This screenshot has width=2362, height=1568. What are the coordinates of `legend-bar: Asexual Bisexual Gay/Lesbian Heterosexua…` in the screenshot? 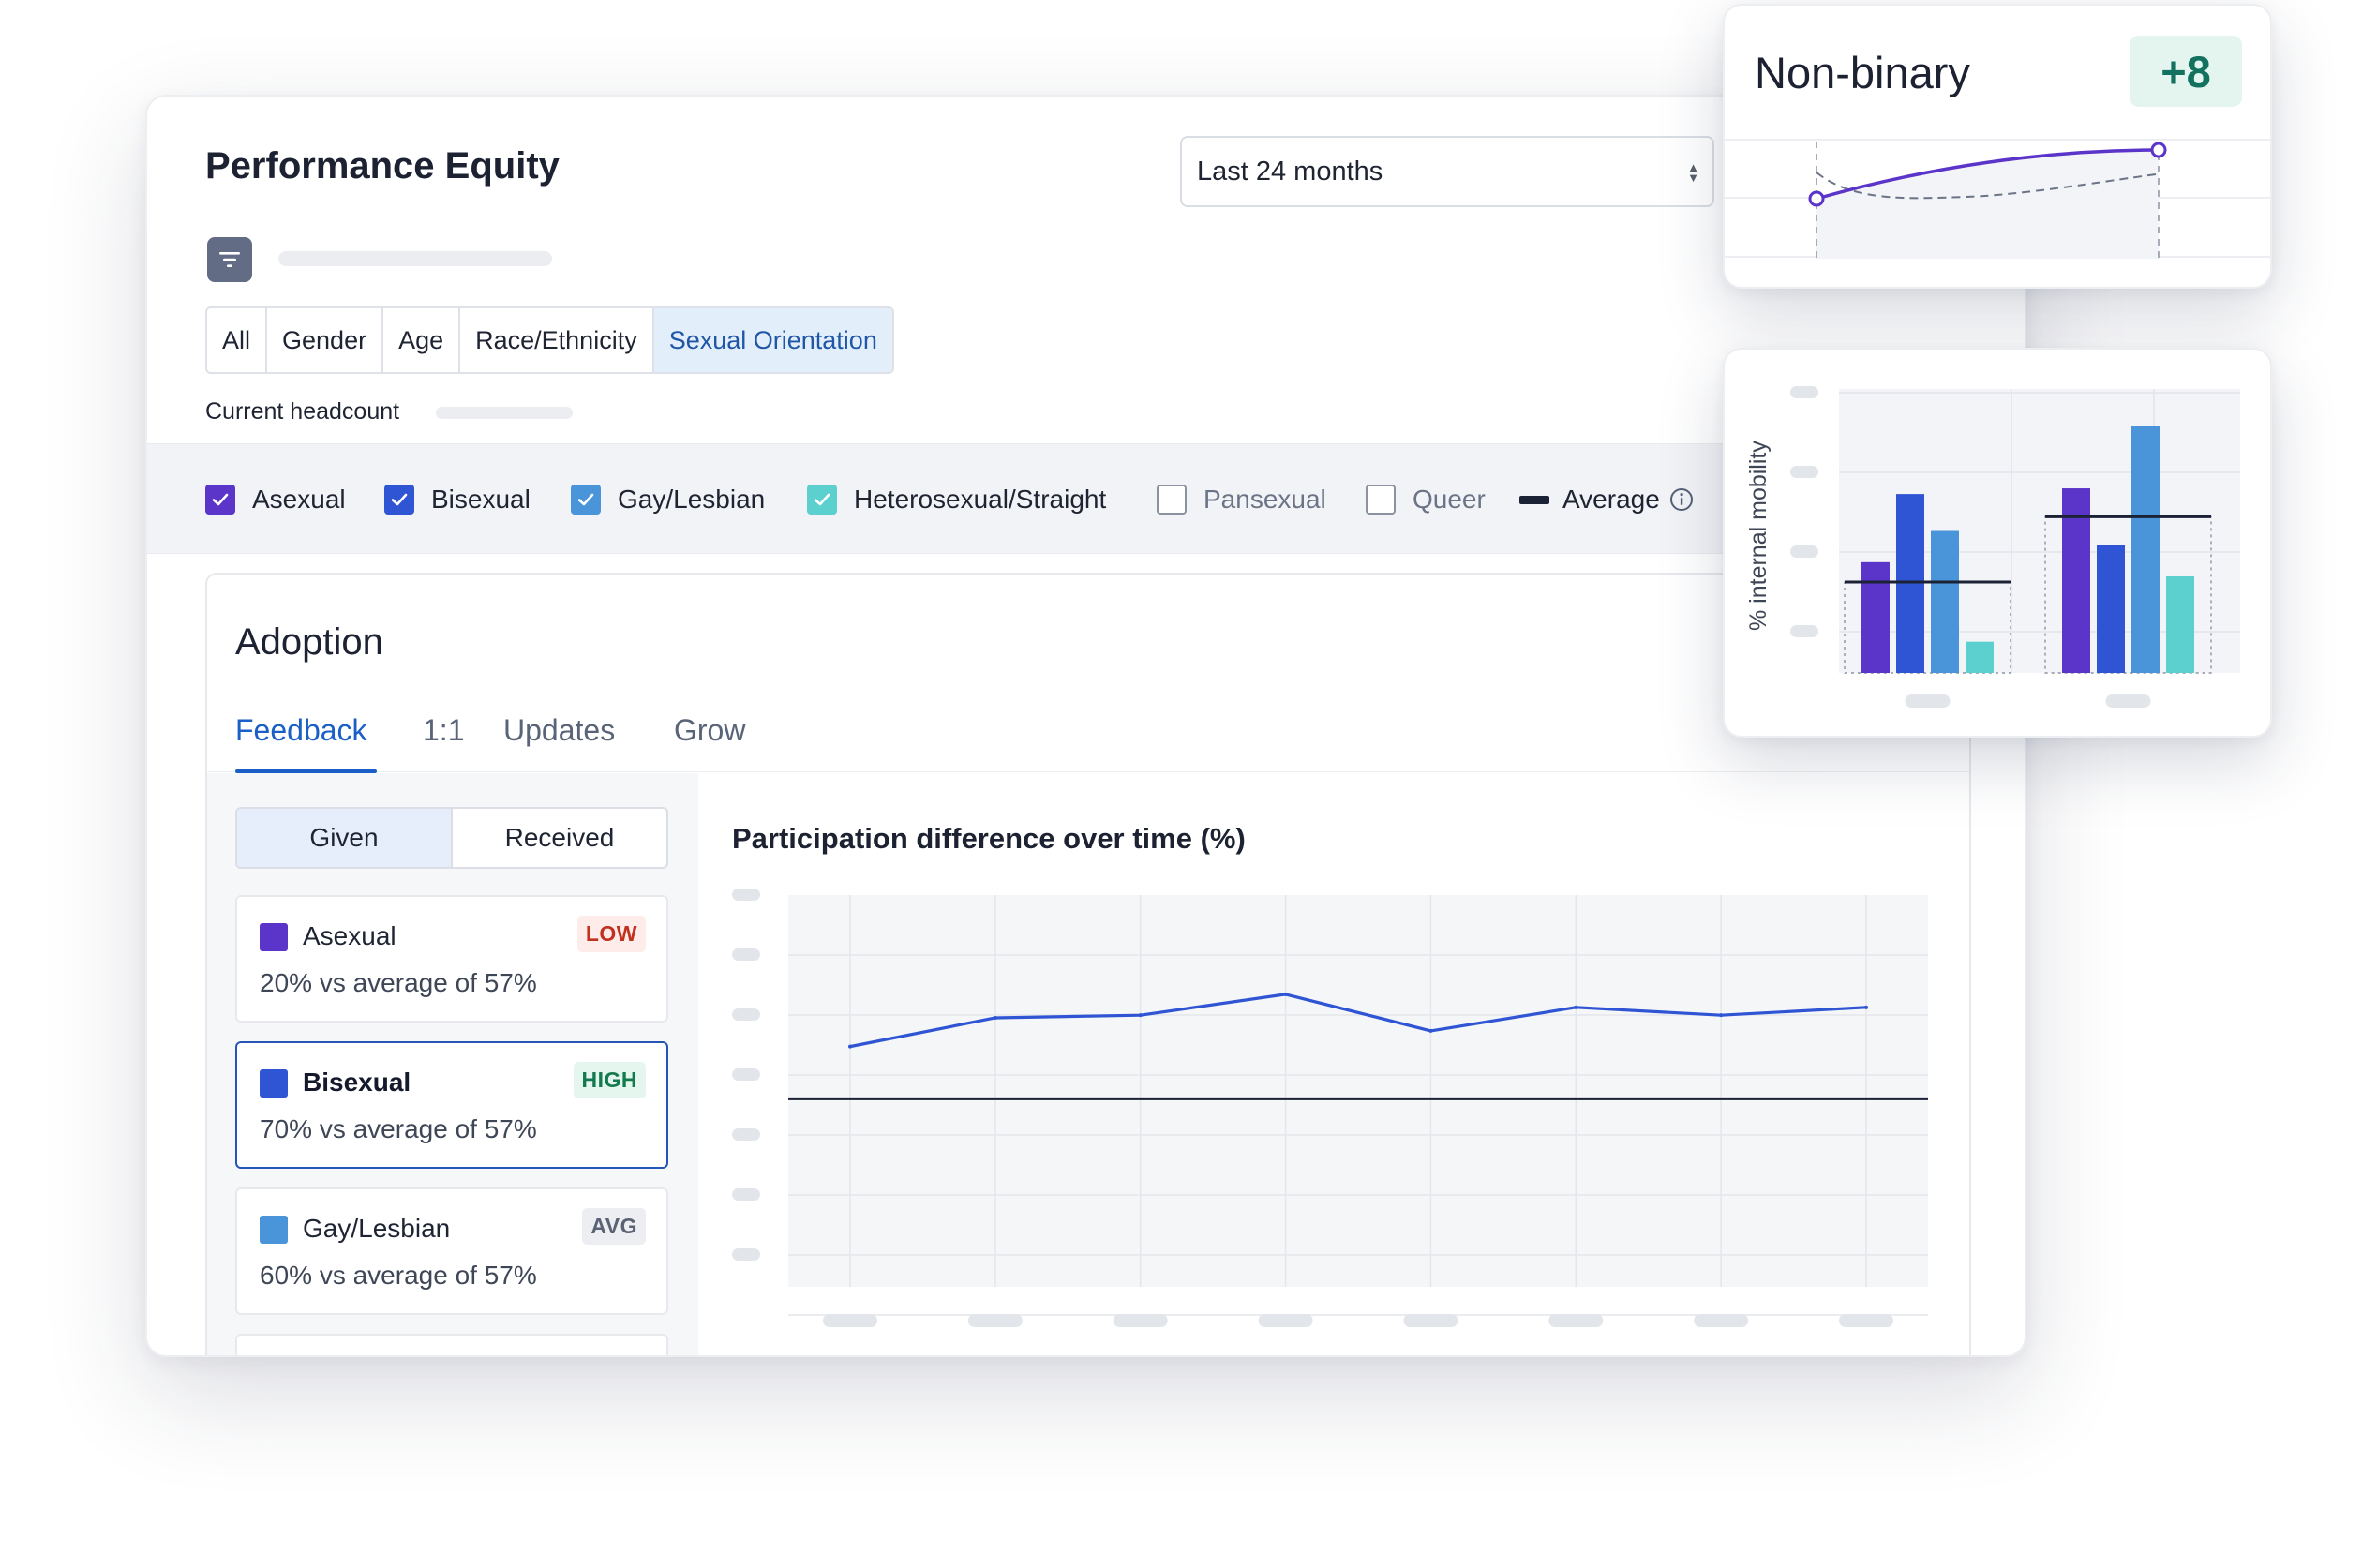 It's located at (1086, 498).